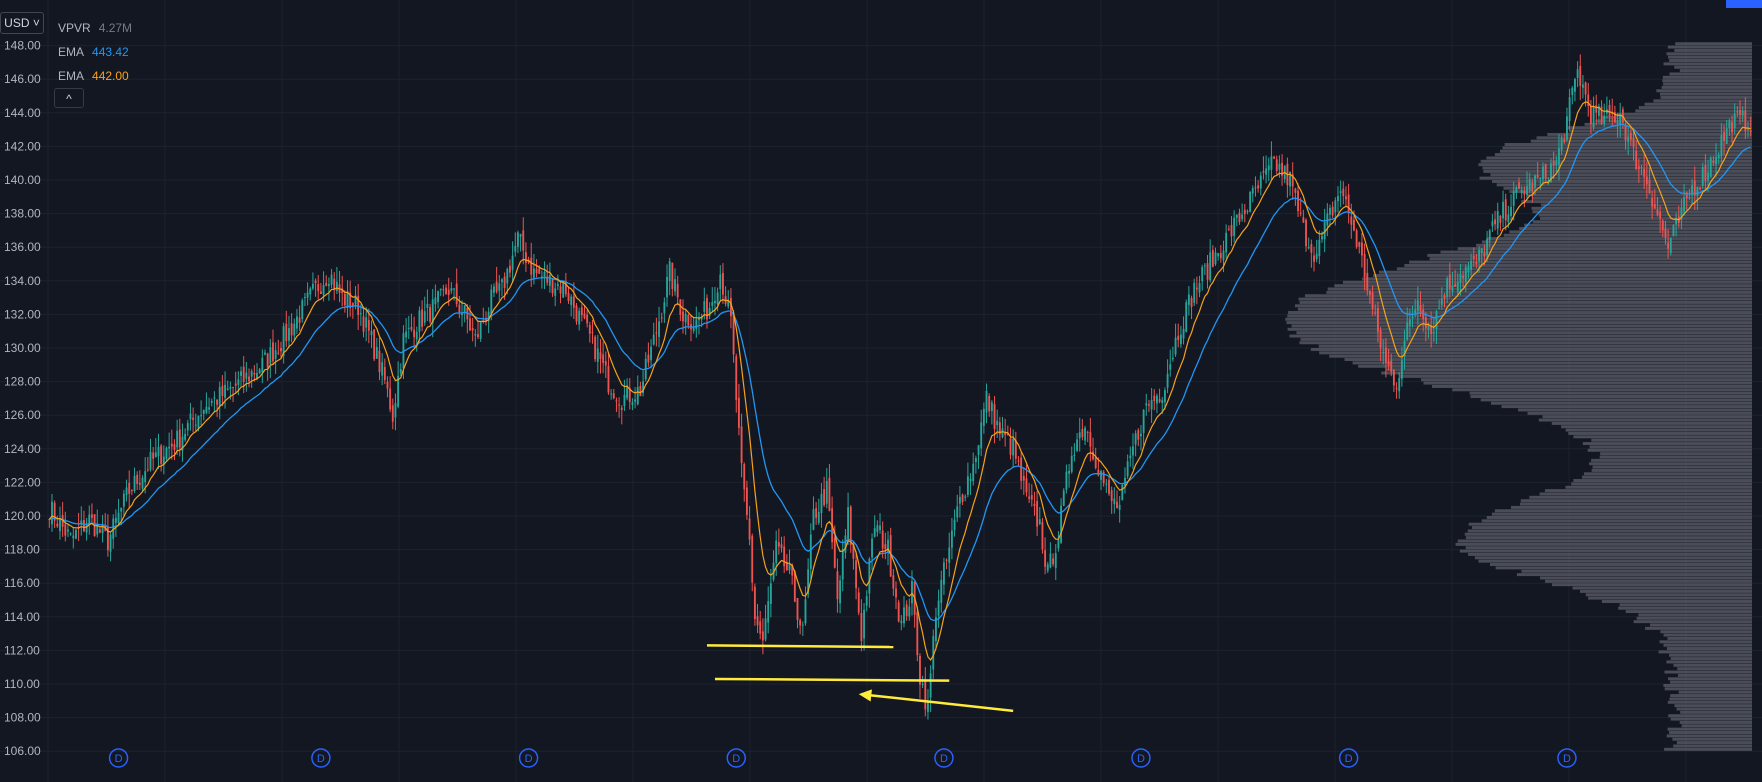 This screenshot has height=782, width=1762. Describe the element at coordinates (69, 98) in the screenshot. I see `collapse-legend-button: ^` at that location.